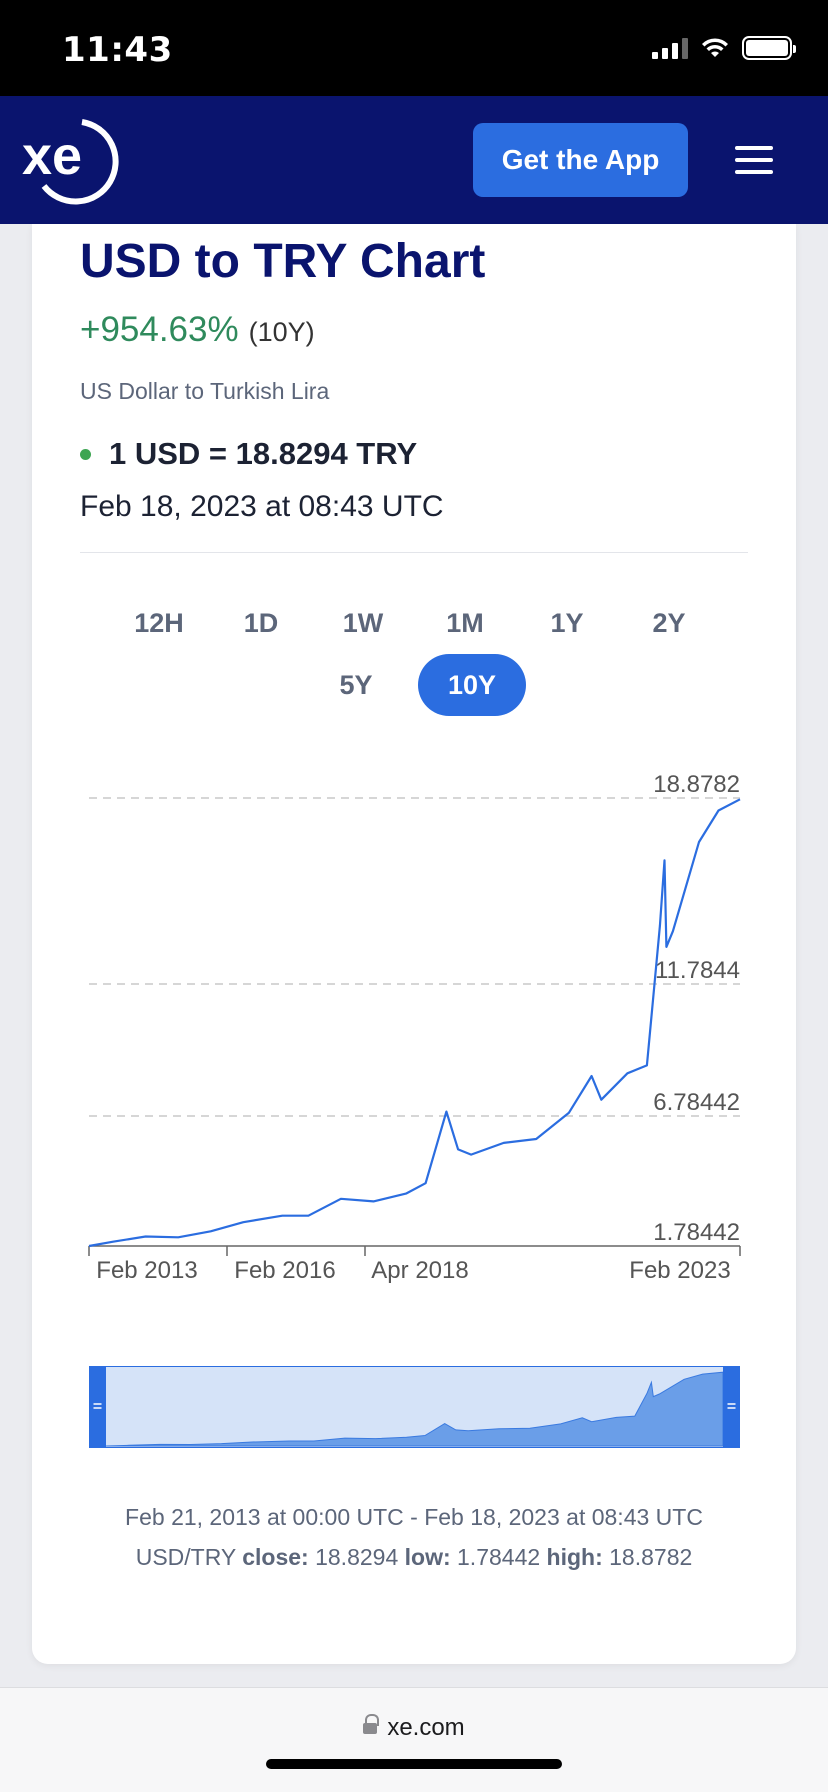  Describe the element at coordinates (580, 160) in the screenshot. I see `get-the-app-button: Get the App` at that location.